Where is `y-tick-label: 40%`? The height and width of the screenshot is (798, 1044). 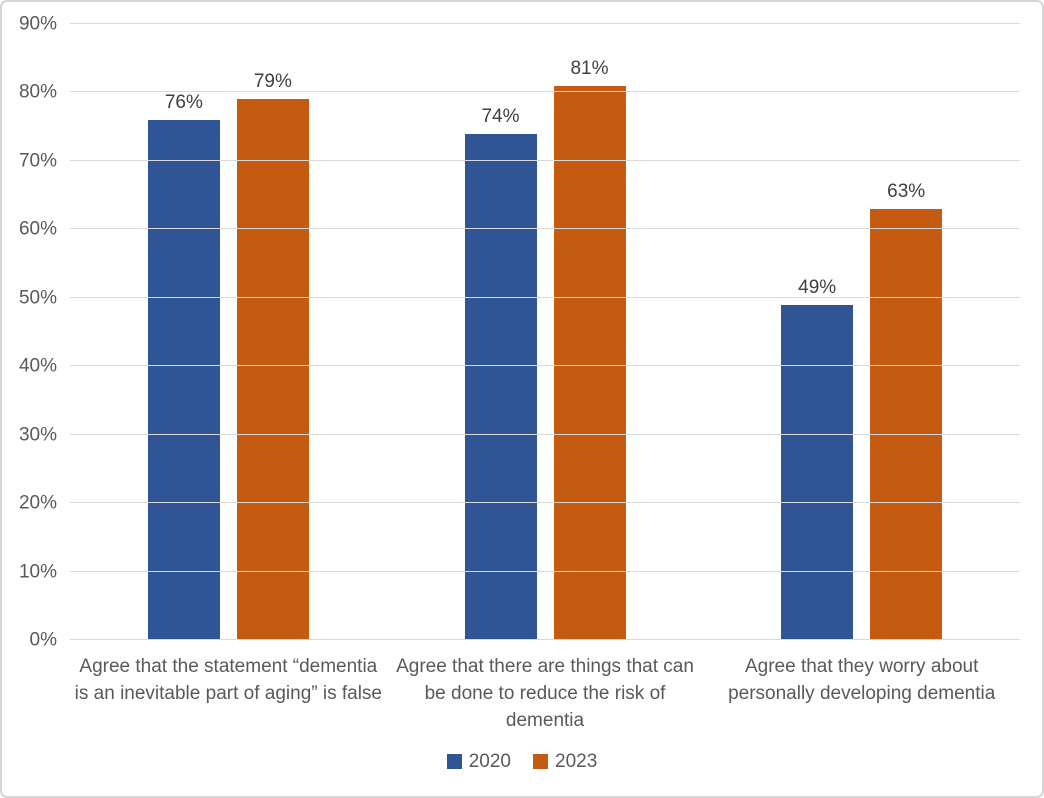
y-tick-label: 40% is located at coordinates (37, 366).